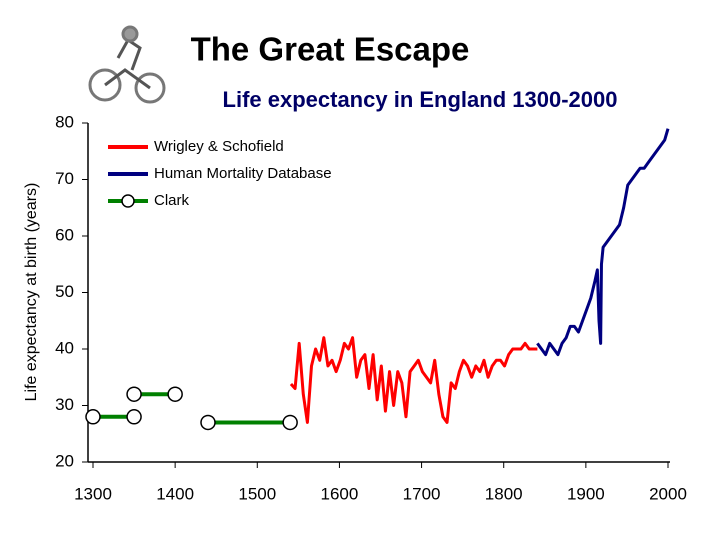  Describe the element at coordinates (219, 146) in the screenshot. I see `legend-label: Wrigley & Schofield` at that location.